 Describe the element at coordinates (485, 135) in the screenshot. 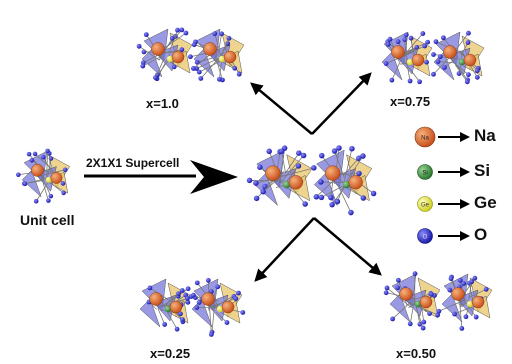

I see `legend-na-label: Na` at that location.